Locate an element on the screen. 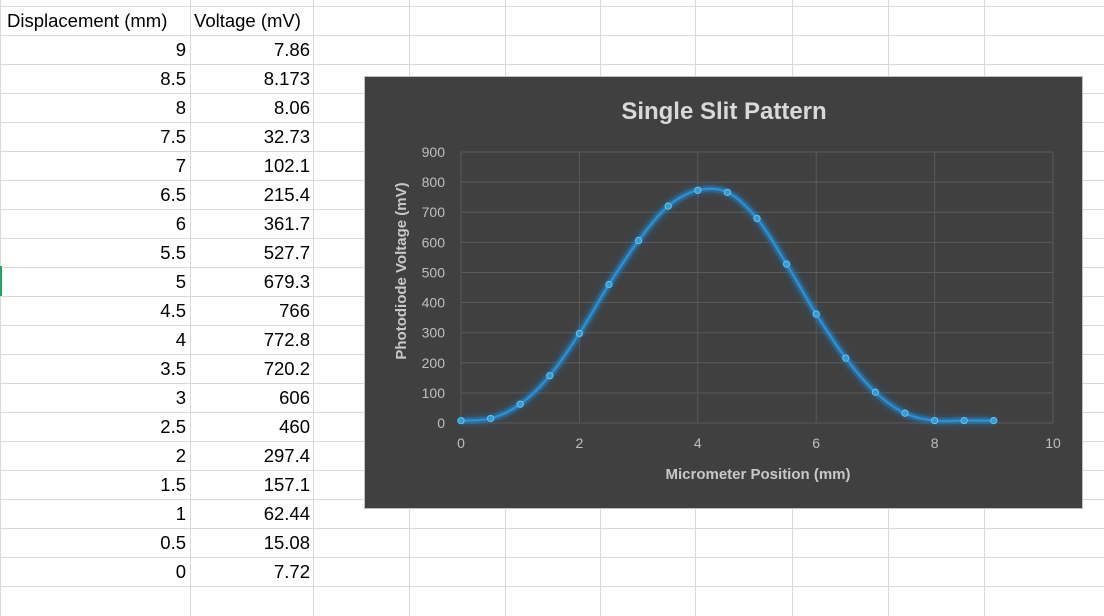  cell-displacement: 2.5 is located at coordinates (173, 426).